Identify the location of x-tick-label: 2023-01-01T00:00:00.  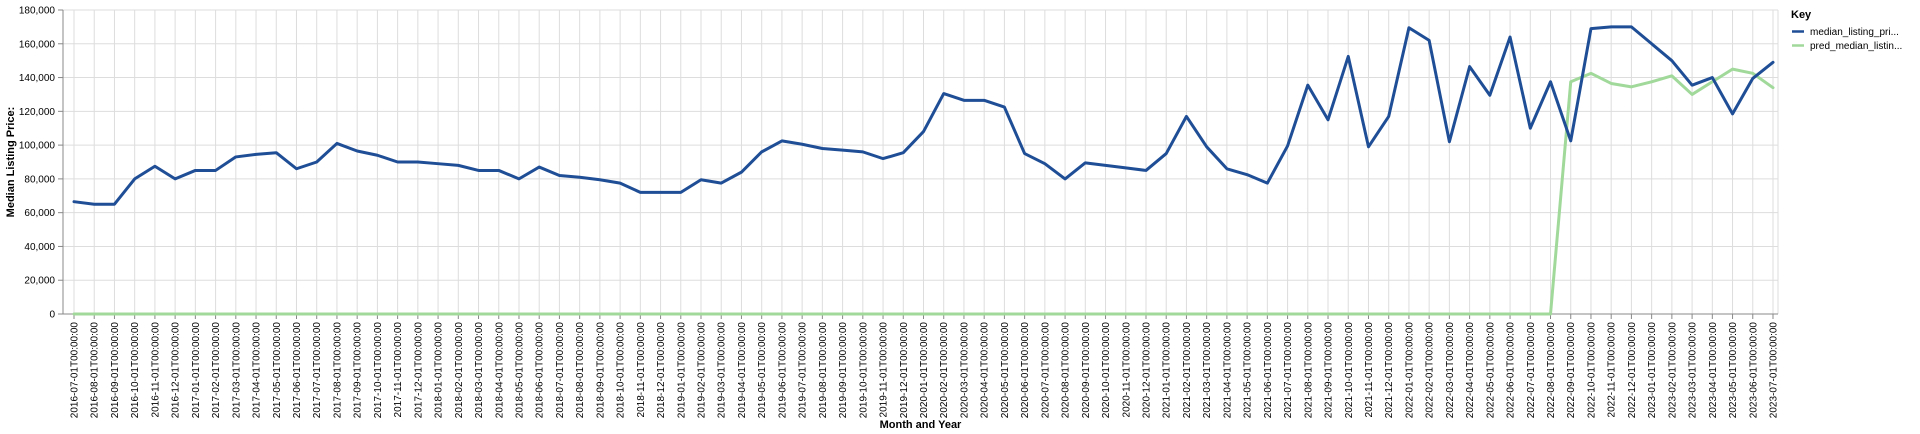
(1652, 370).